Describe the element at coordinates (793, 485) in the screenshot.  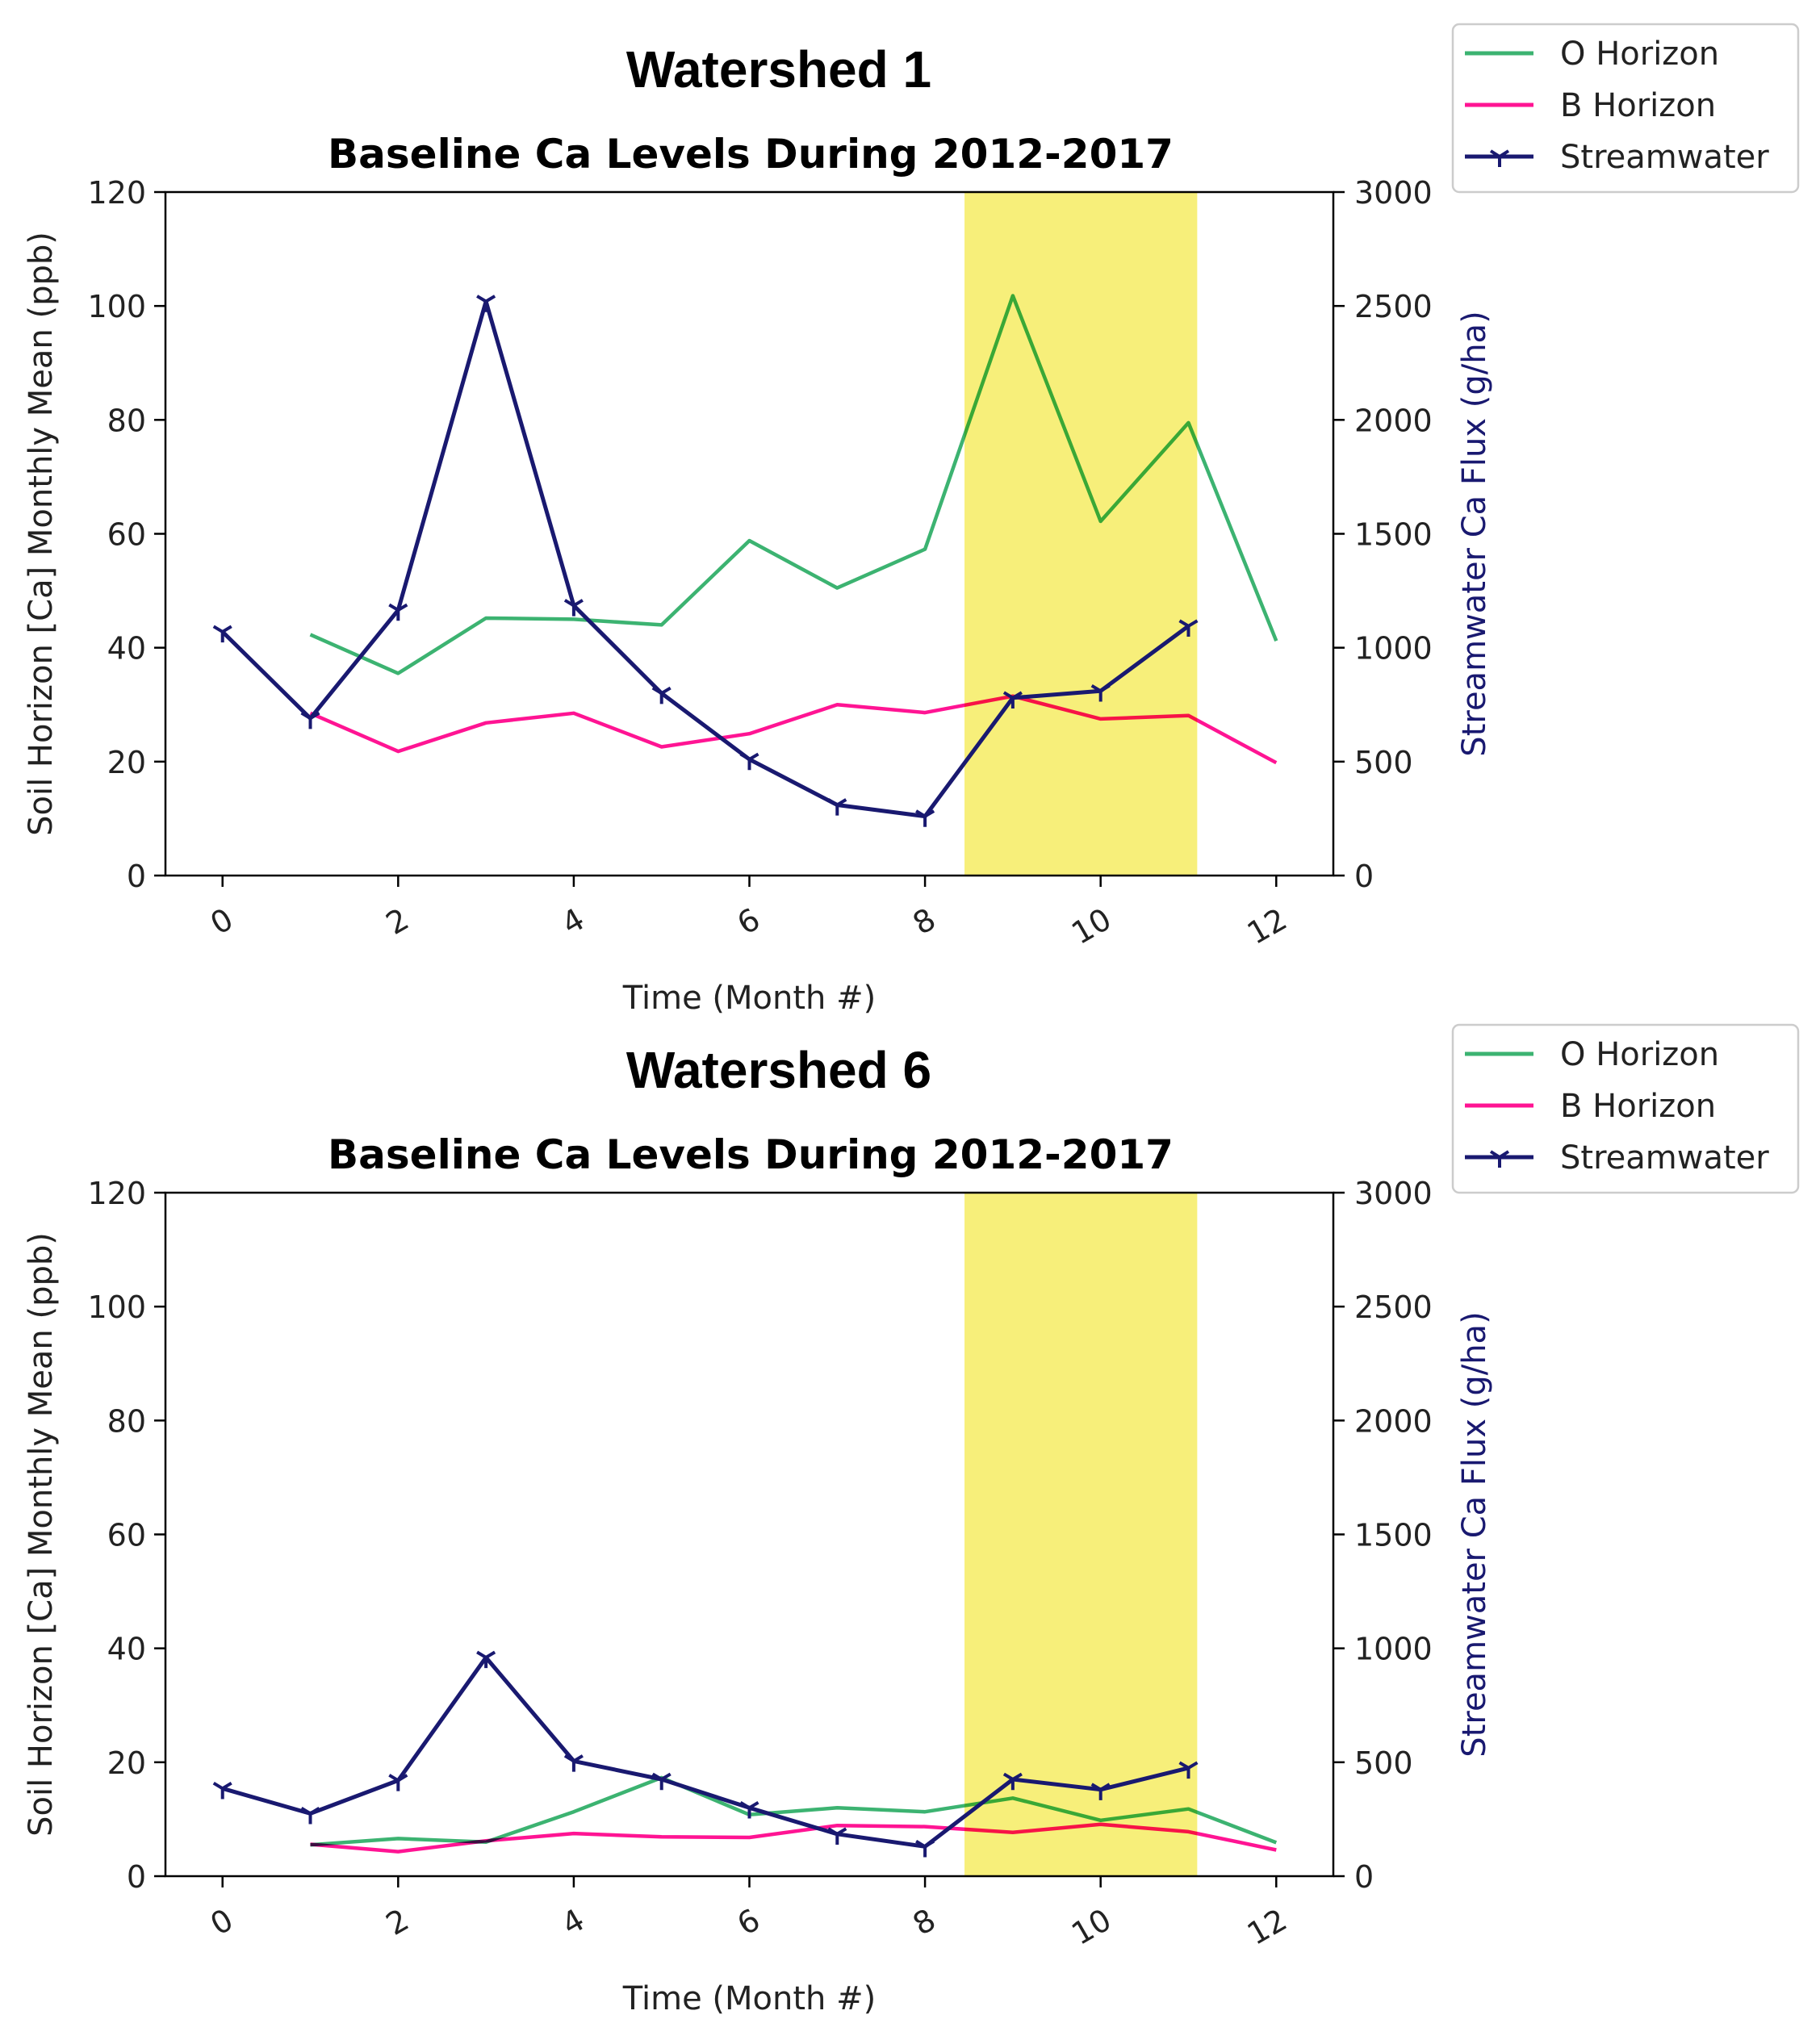
I see `series-line-o-horizon` at that location.